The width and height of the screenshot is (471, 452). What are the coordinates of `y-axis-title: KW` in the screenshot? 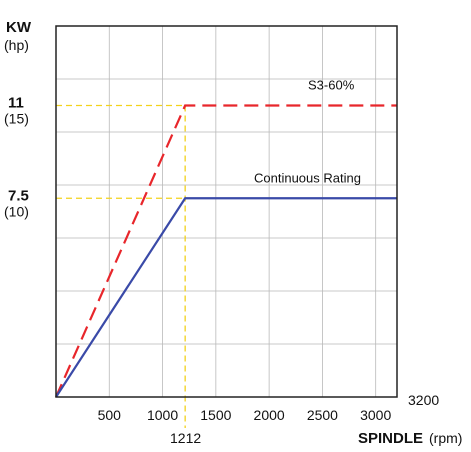 It's located at (19, 27).